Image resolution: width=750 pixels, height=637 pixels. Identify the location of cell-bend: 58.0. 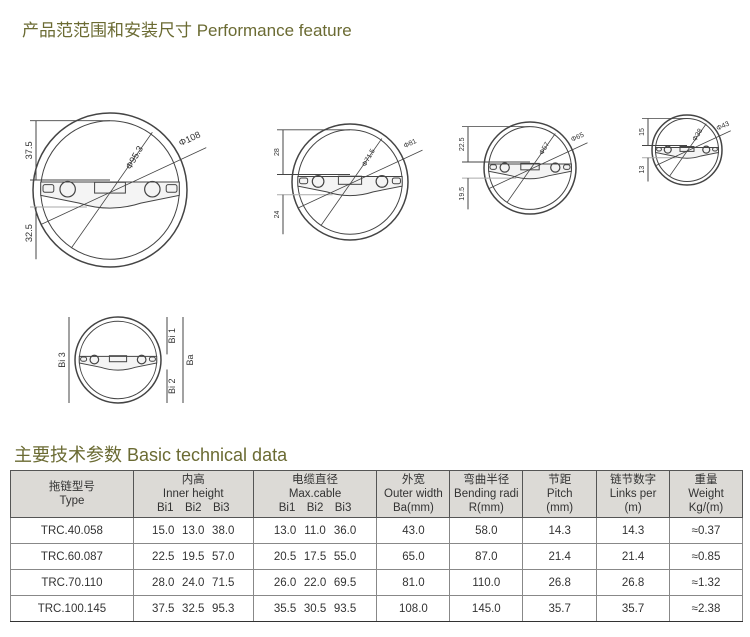
(486, 530).